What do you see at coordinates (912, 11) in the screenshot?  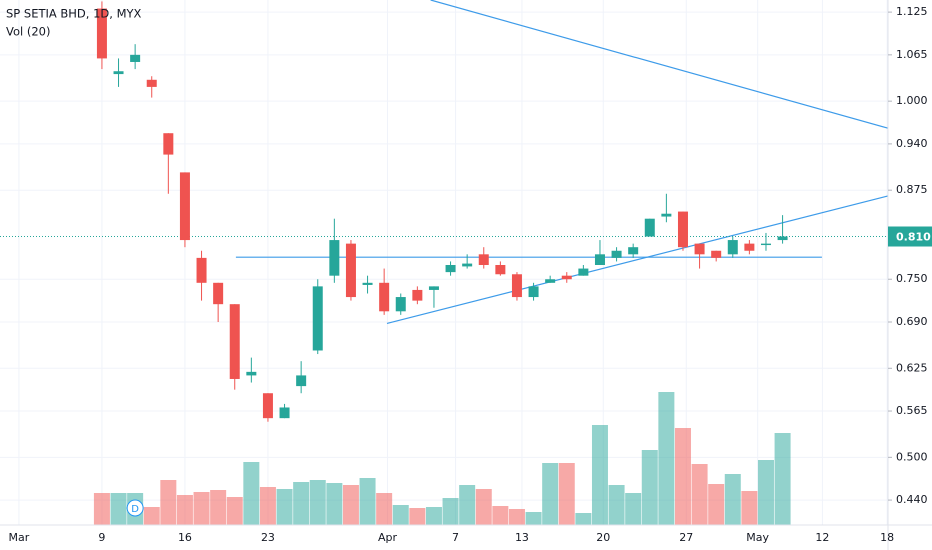 I see `y-tick-label: 1.125` at bounding box center [912, 11].